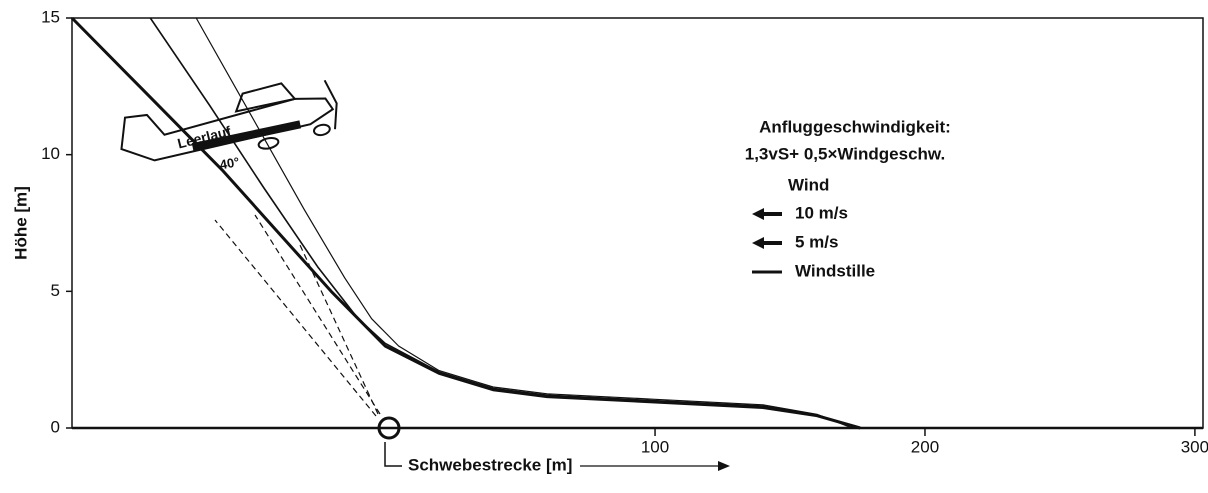 This screenshot has height=493, width=1208. Describe the element at coordinates (50, 16) in the screenshot. I see `y-tick-label: 15` at that location.